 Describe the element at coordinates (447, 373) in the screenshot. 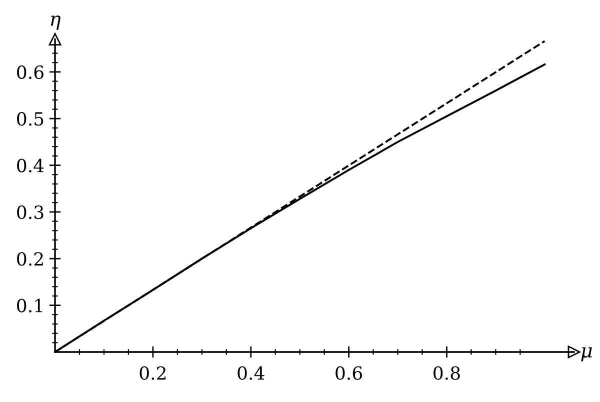

I see `x-tick-label: 0.8` at that location.